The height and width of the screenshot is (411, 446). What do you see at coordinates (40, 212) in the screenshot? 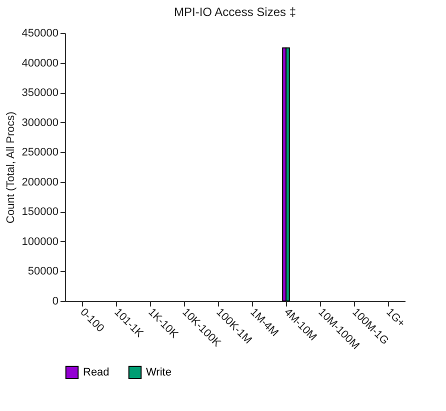
I see `y-tick-label: 150000` at bounding box center [40, 212].